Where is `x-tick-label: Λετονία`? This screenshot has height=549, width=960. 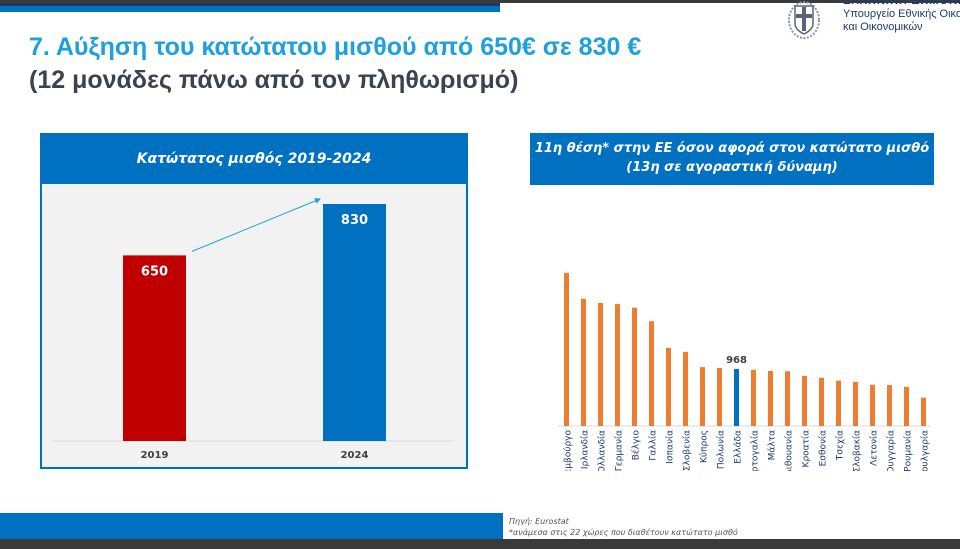 x-tick-label: Λετονία is located at coordinates (875, 448).